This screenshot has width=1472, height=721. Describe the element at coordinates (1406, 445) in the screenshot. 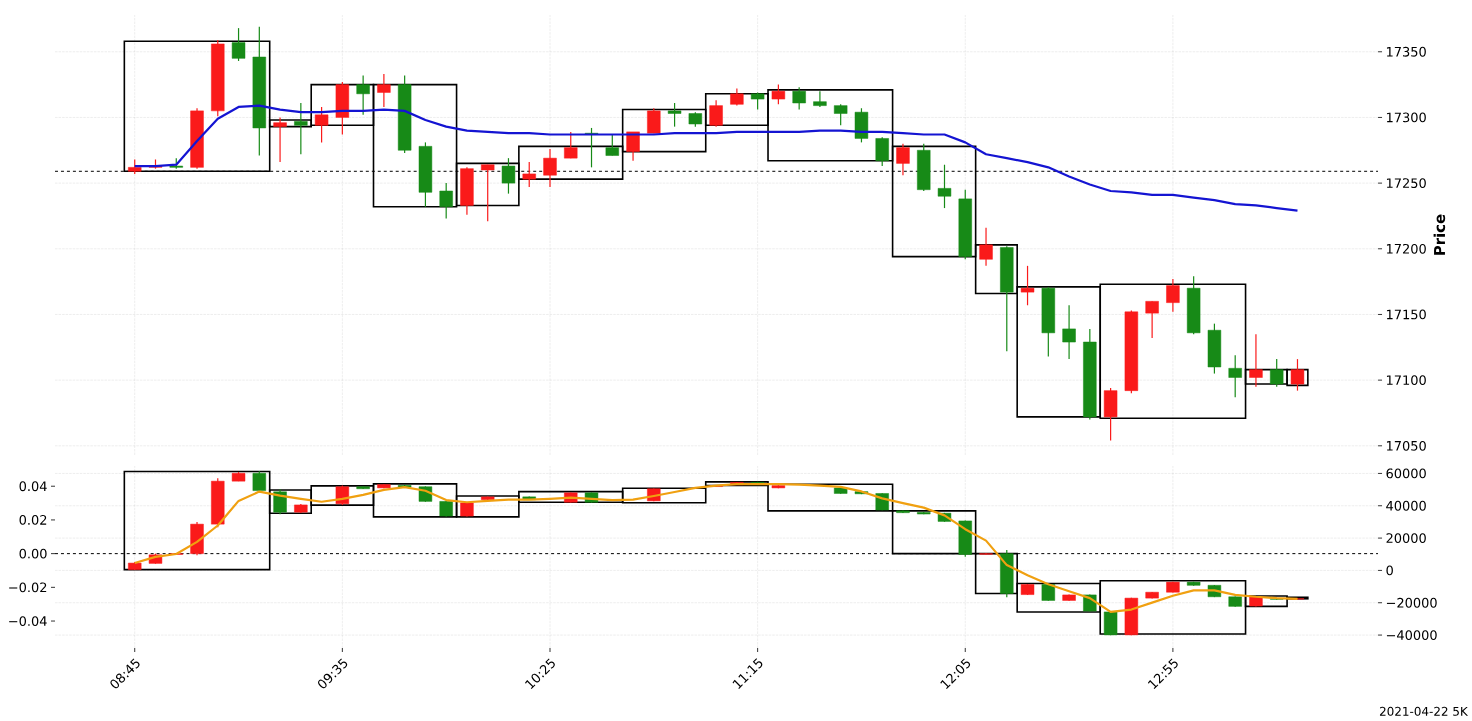

I see `y-tick-label: 17050` at that location.